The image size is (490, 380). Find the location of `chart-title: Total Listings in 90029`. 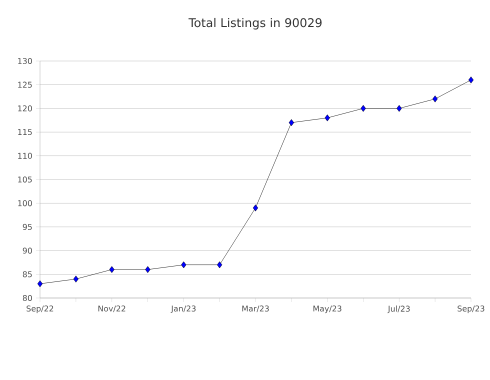

chart-title: Total Listings in 90029 is located at coordinates (255, 24).